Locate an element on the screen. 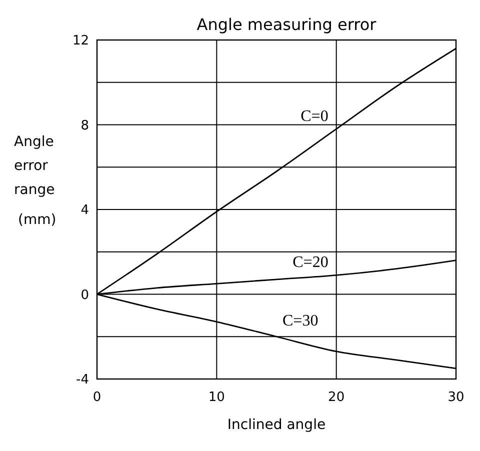 The image size is (480, 451). series-label: C=20 is located at coordinates (310, 263).